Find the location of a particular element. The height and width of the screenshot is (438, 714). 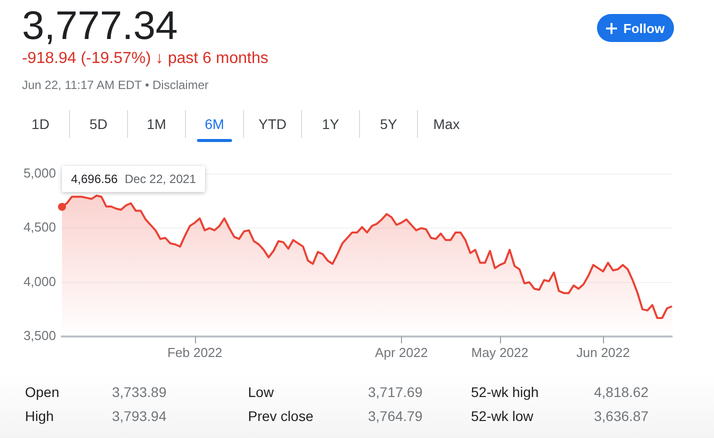

text: 3,764.79 is located at coordinates (395, 416).